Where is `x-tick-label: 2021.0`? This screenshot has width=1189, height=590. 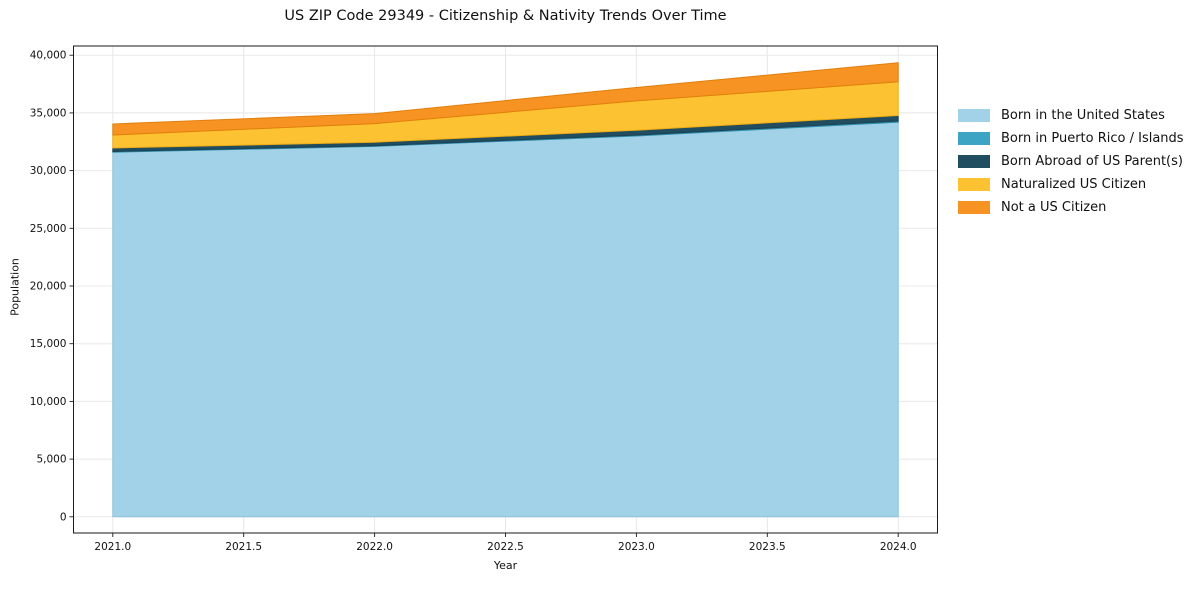
x-tick-label: 2021.0 is located at coordinates (112, 547).